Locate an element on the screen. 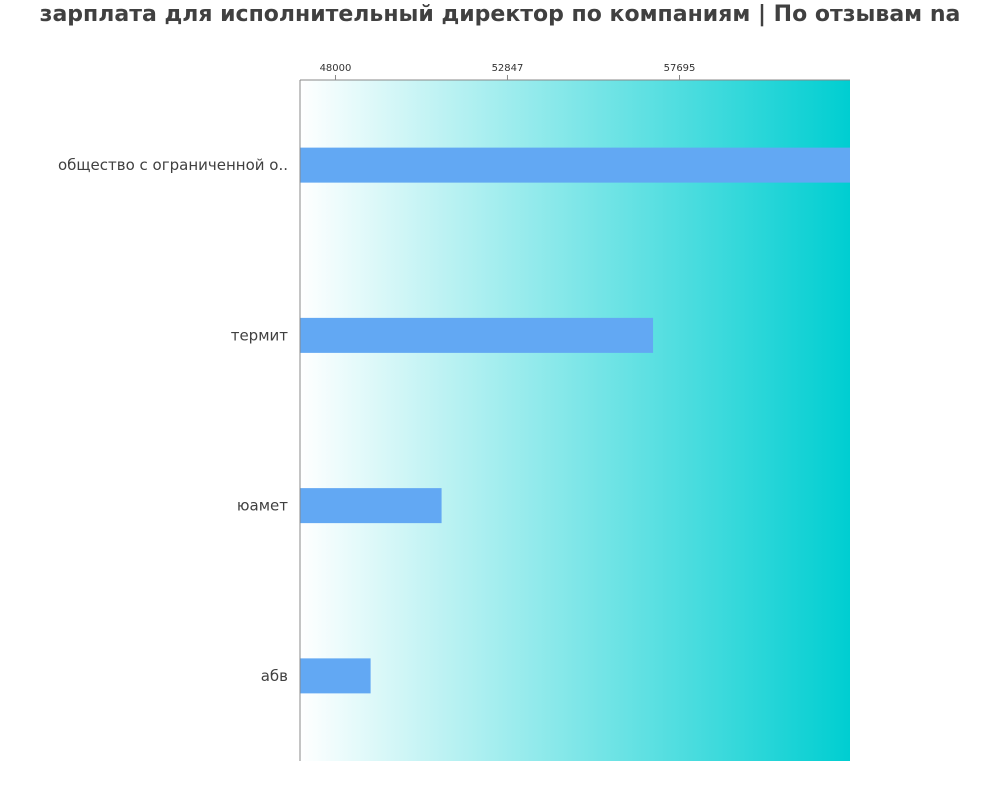 The height and width of the screenshot is (800, 1000). x-tick-label: 52847 is located at coordinates (508, 68).